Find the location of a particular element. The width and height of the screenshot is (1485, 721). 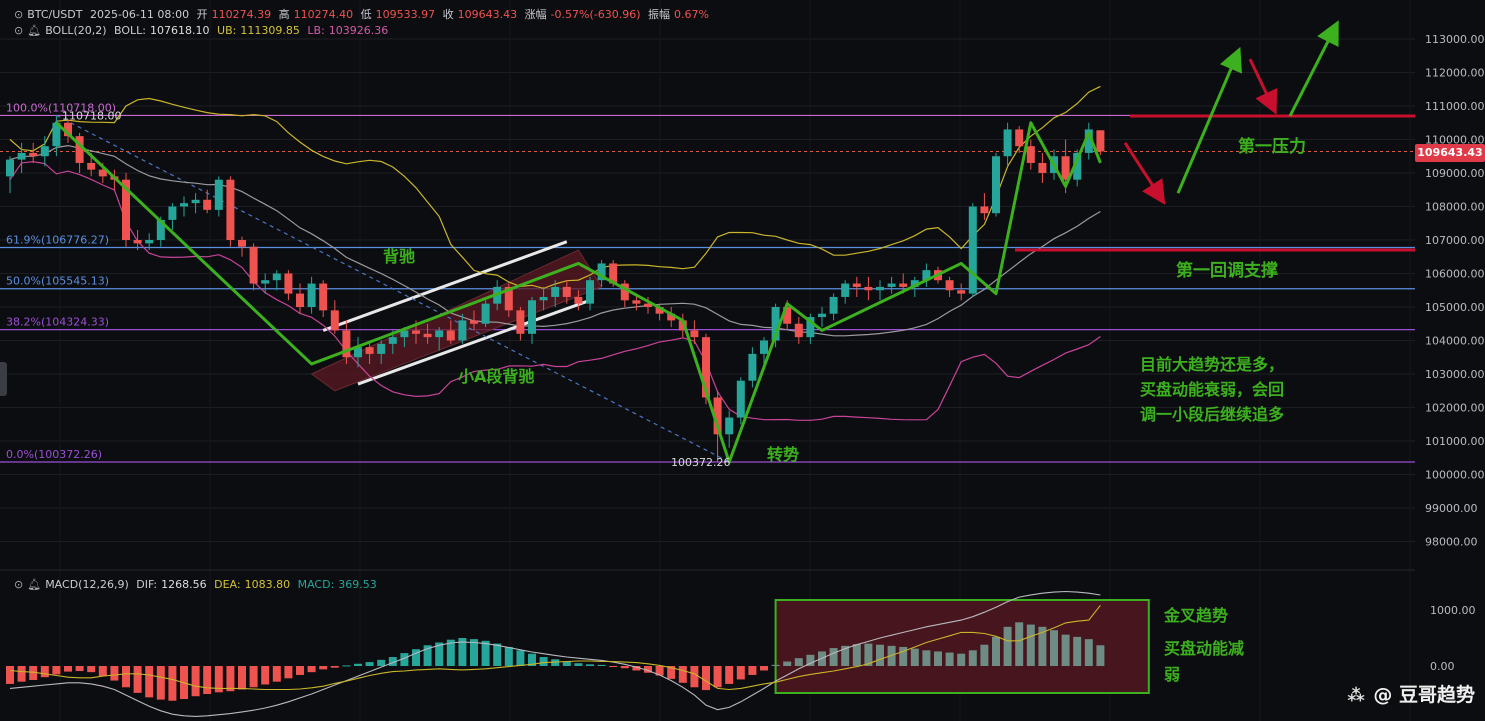

y-tick-label: 109000.00 is located at coordinates (1455, 173).